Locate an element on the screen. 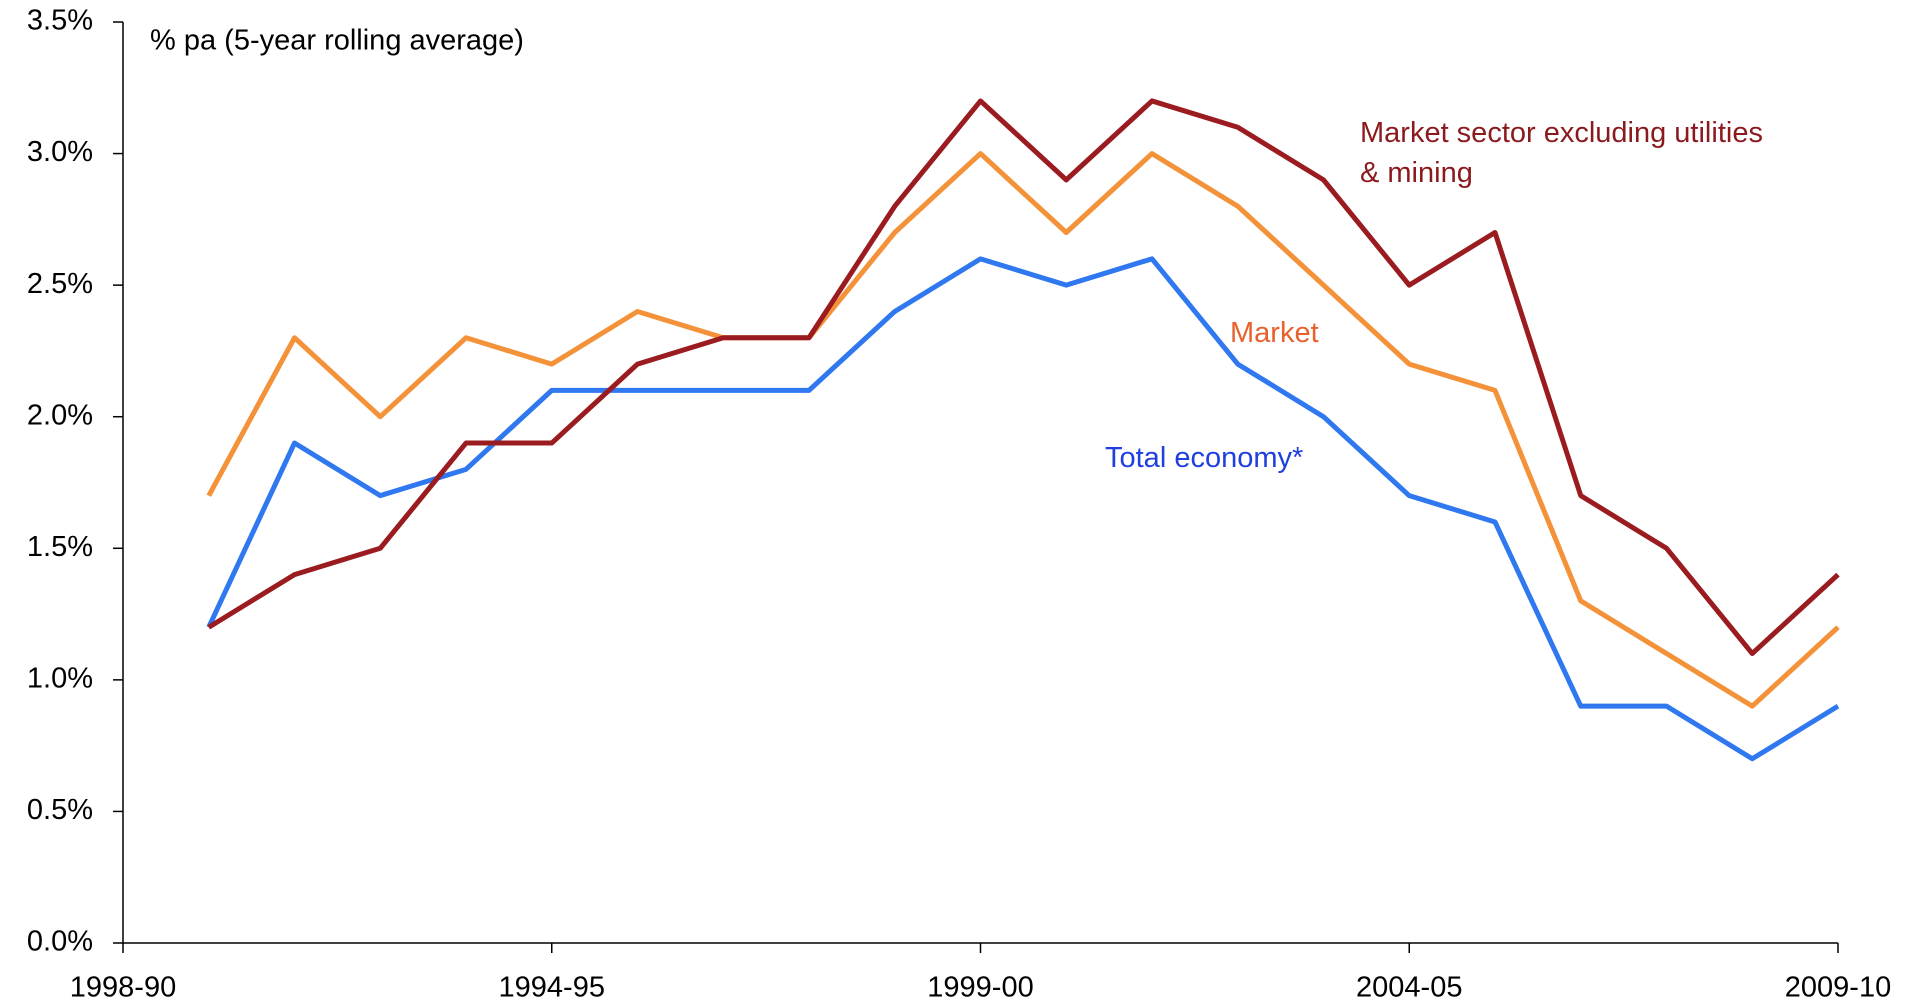 This screenshot has width=1915, height=1004. x-tick-label: 1999-00 is located at coordinates (980, 988).